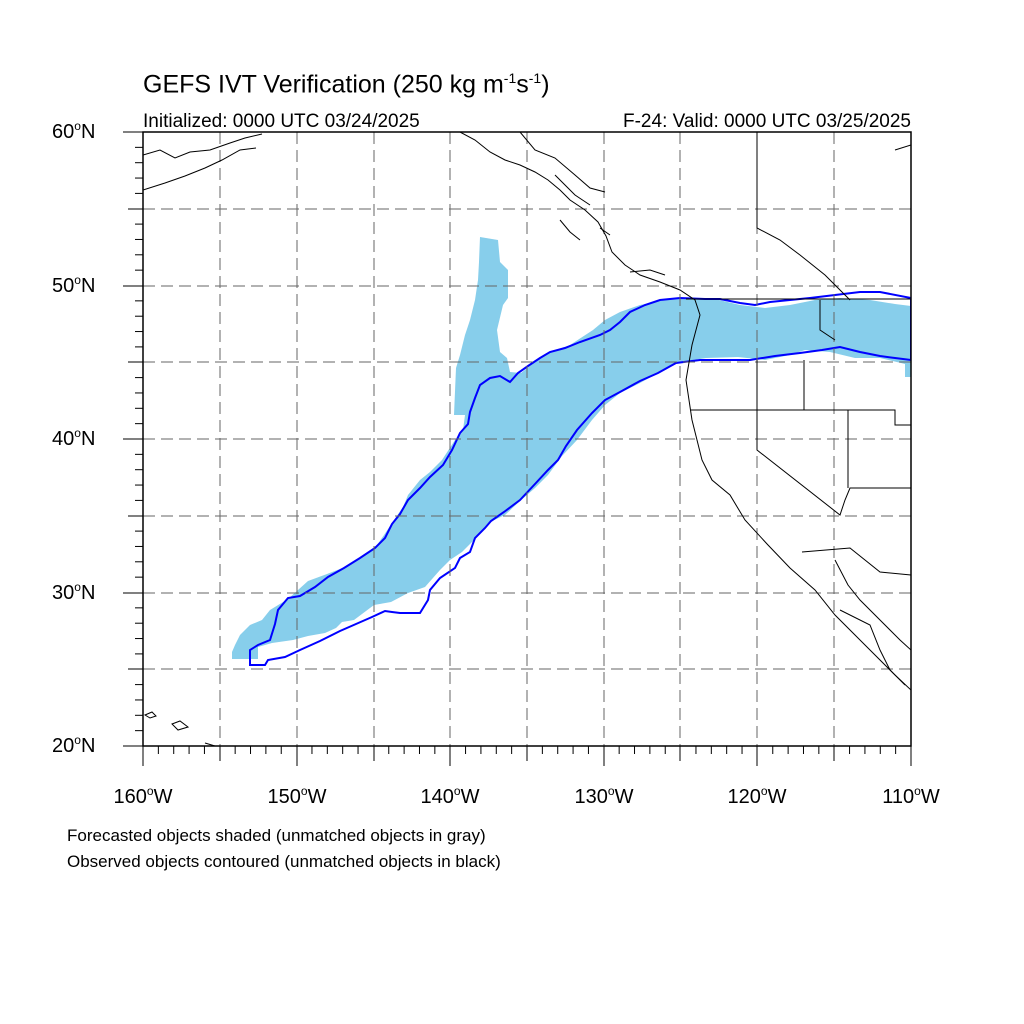 This screenshot has height=1024, width=1024. What do you see at coordinates (74, 285) in the screenshot?
I see `lat-label-50: 50oN` at bounding box center [74, 285].